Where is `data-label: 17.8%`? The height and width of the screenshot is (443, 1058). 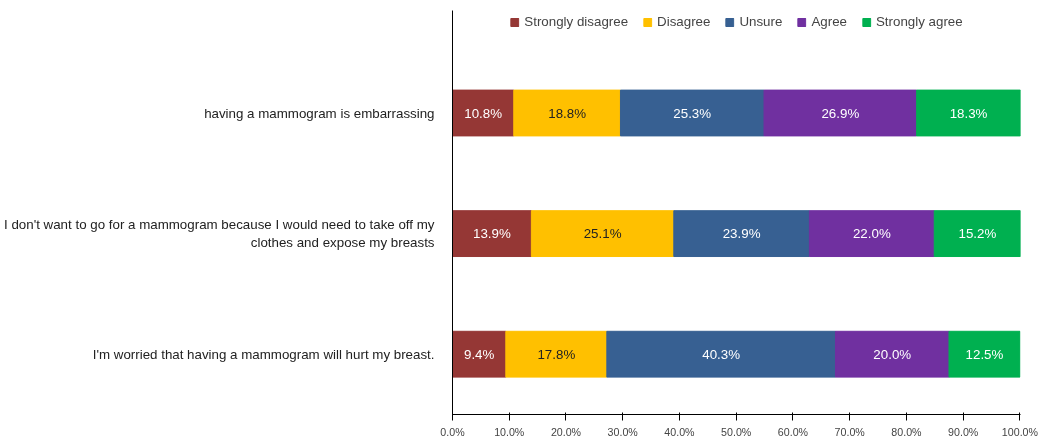
data-label: 17.8% is located at coordinates (556, 354).